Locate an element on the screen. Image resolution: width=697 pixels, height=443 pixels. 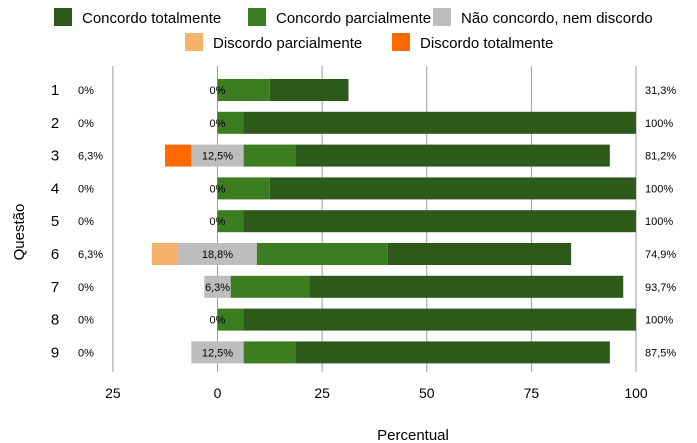
center-pct-label-4: 0% is located at coordinates (218, 189).